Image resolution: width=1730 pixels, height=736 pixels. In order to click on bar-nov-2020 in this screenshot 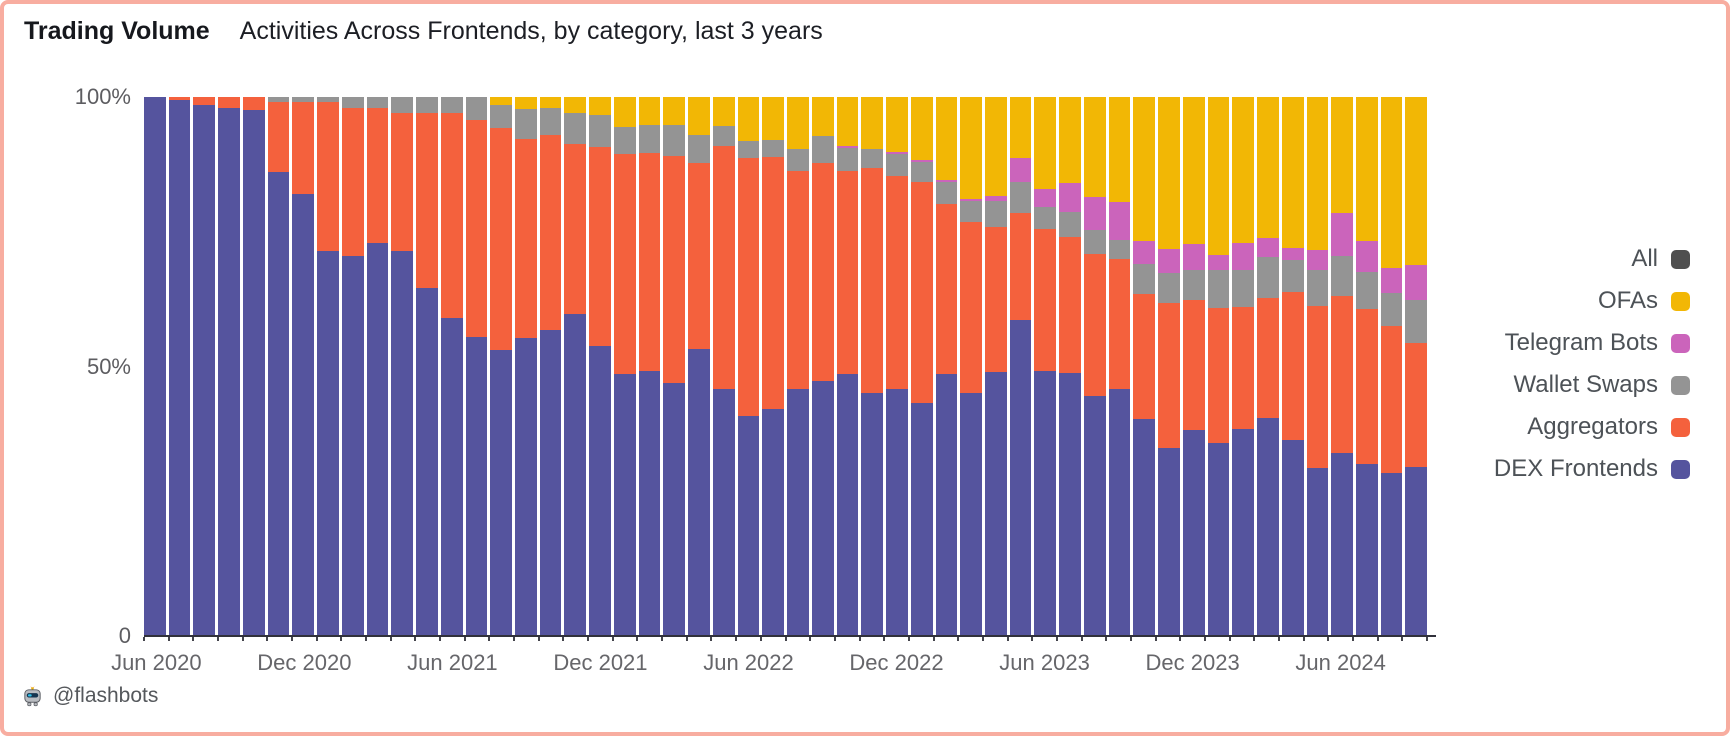, I will do `click(278, 366)`.